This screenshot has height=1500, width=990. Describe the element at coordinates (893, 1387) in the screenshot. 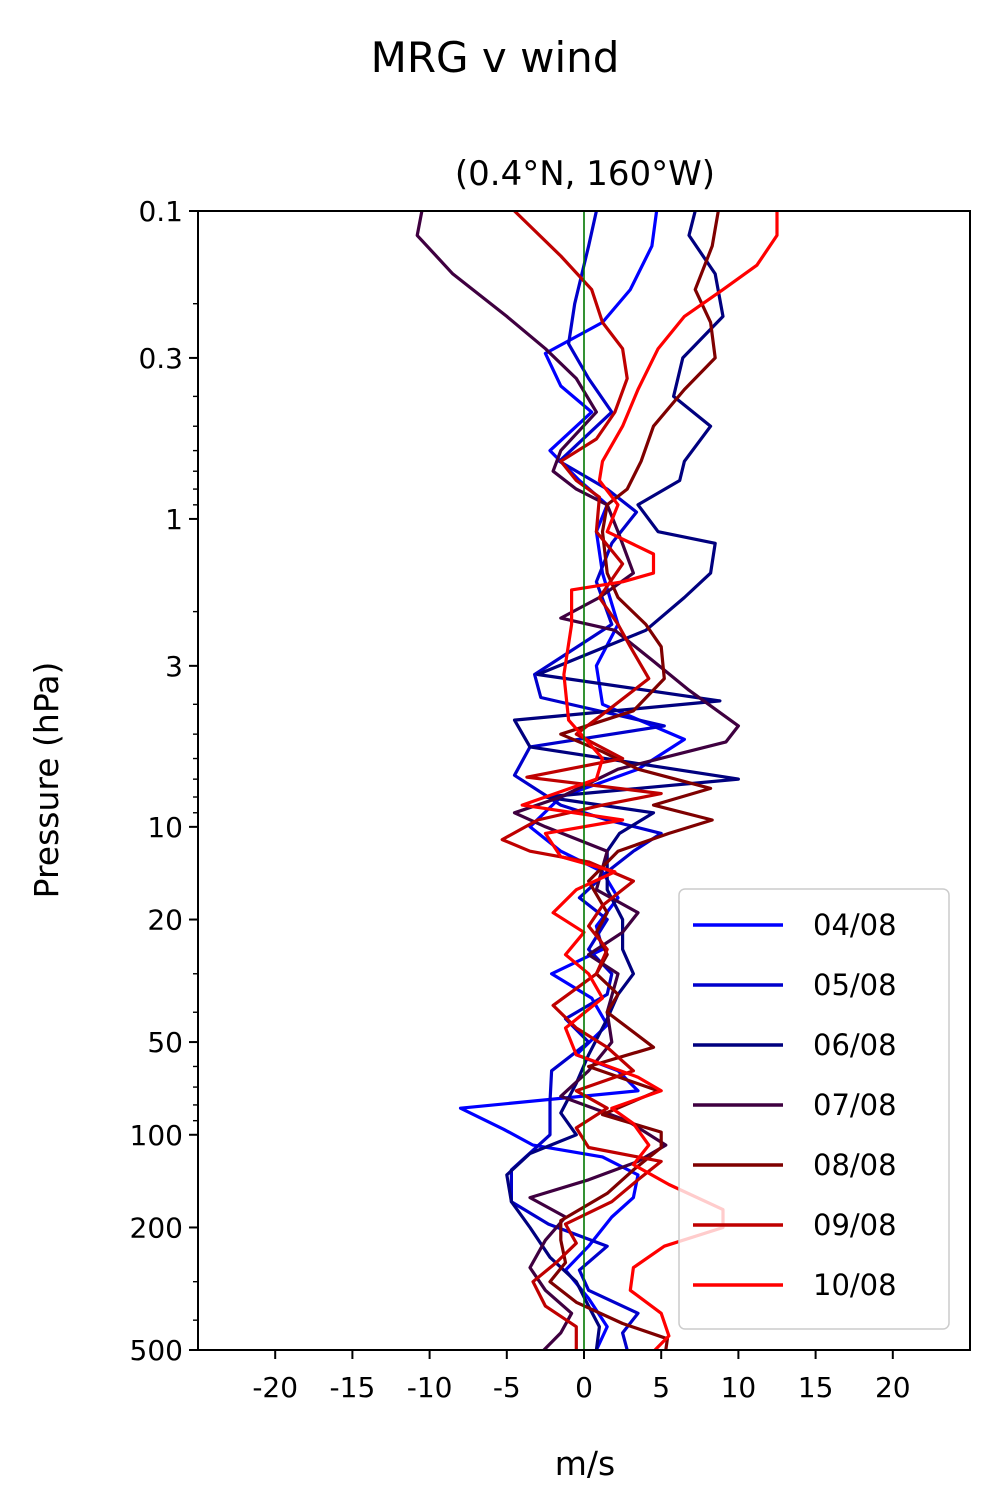

I see `x-tick-label: 20` at that location.